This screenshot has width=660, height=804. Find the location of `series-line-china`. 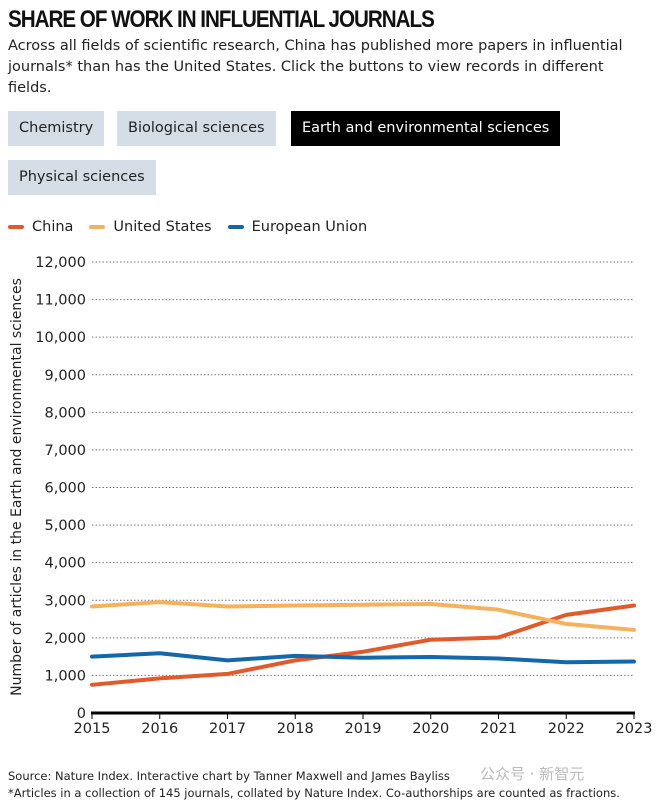

series-line-china is located at coordinates (363, 645).